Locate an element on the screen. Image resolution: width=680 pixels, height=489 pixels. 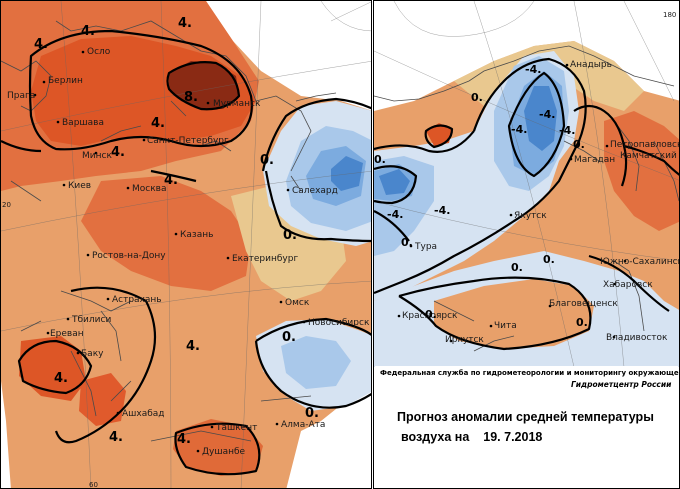
city-label-prague: Прага is located at coordinates (21, 96).